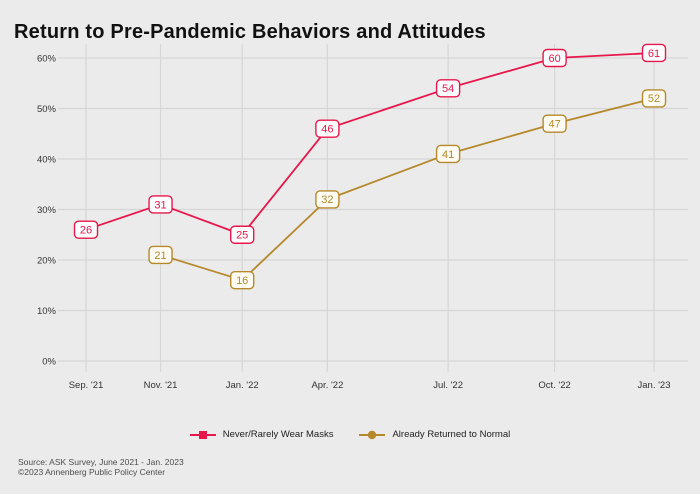  I want to click on y-tick-label: 10%, so click(47, 311).